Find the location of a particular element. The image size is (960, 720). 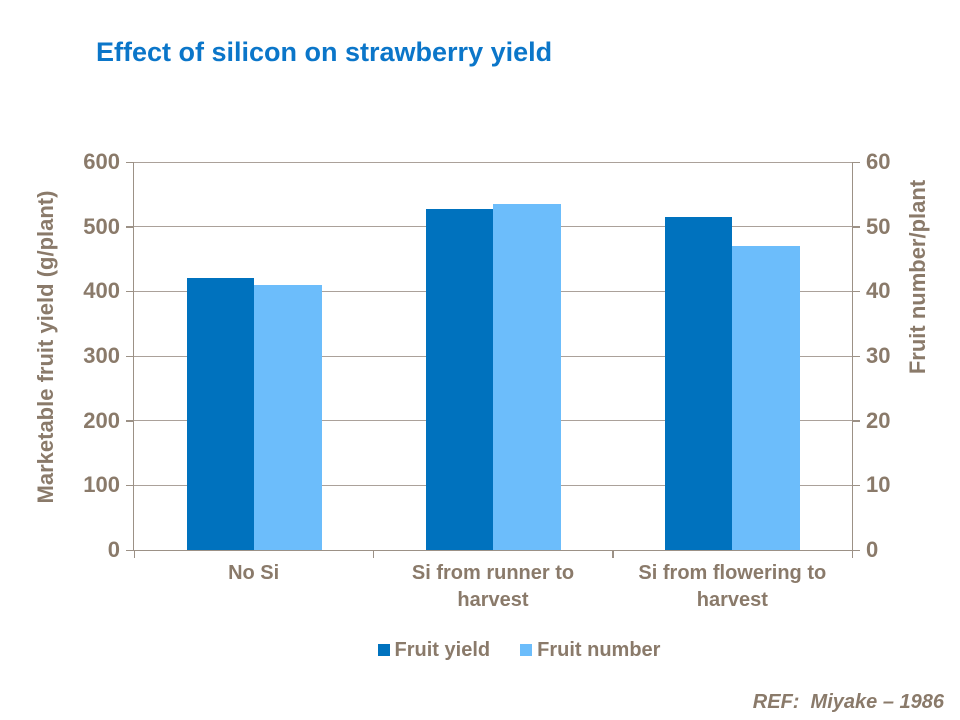

legend-item-fruit-number: Fruit number is located at coordinates (590, 650).